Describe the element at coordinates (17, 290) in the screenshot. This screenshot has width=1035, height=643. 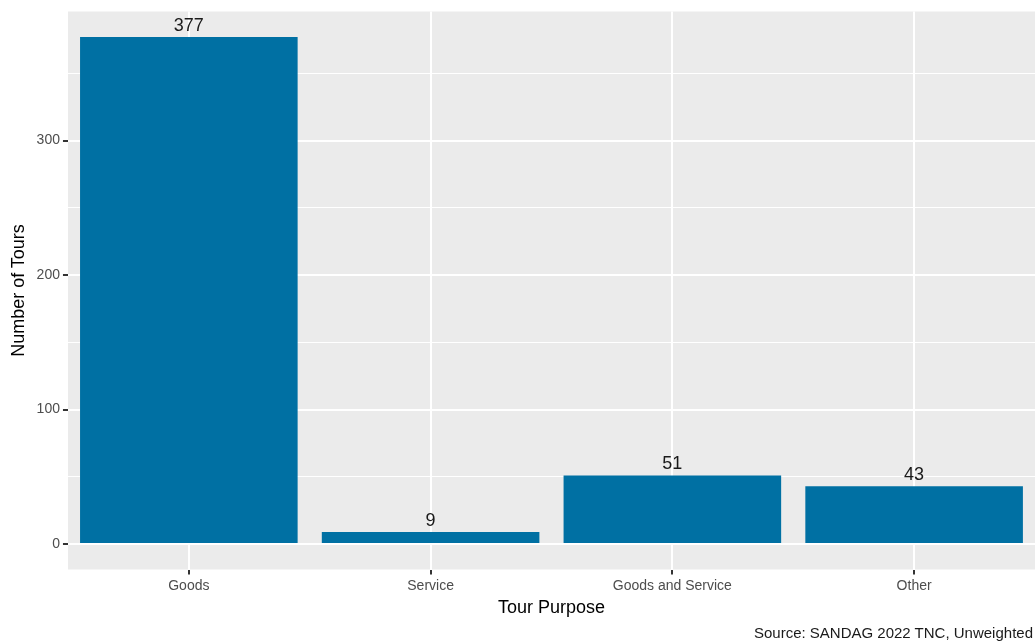
I see `y-axis-title: Number of Tours` at that location.